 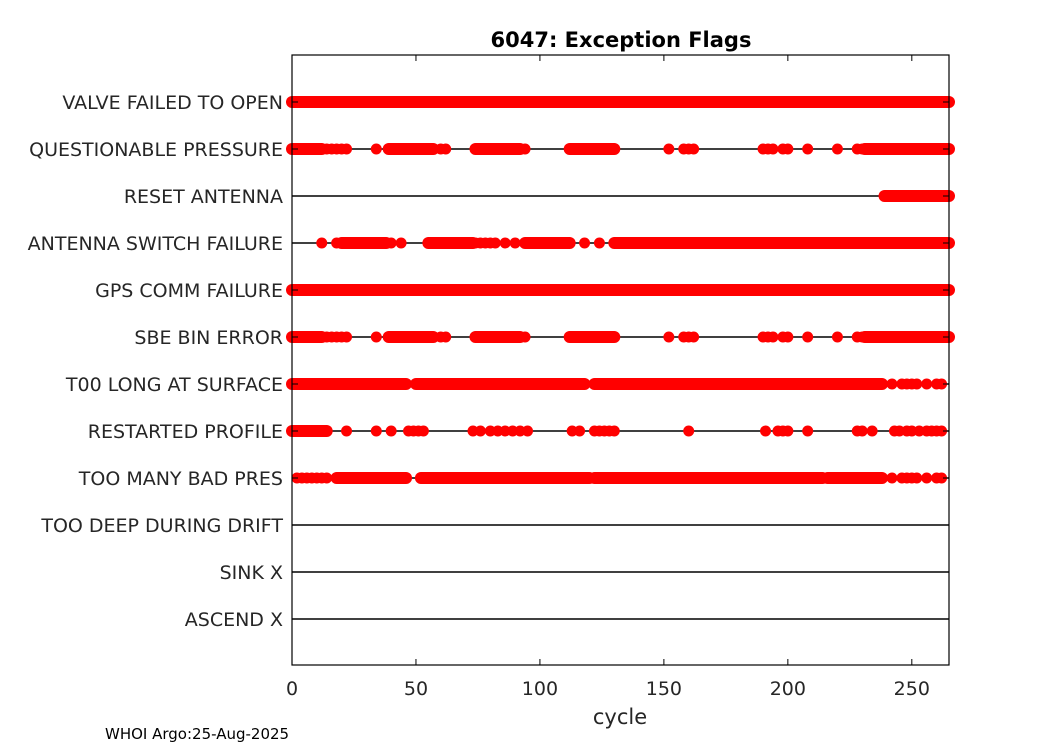 What do you see at coordinates (251, 573) in the screenshot?
I see `y-tick-label: SINK X` at bounding box center [251, 573].